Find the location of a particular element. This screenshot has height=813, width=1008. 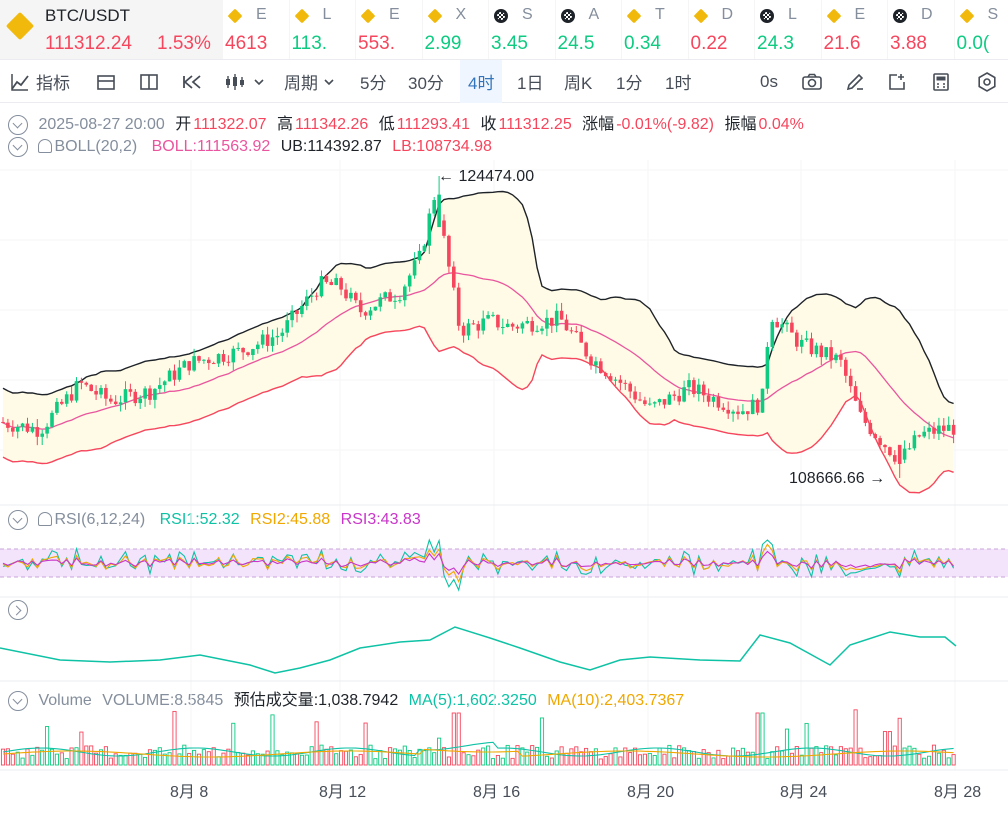

interval-1d: 1日 is located at coordinates (530, 83).